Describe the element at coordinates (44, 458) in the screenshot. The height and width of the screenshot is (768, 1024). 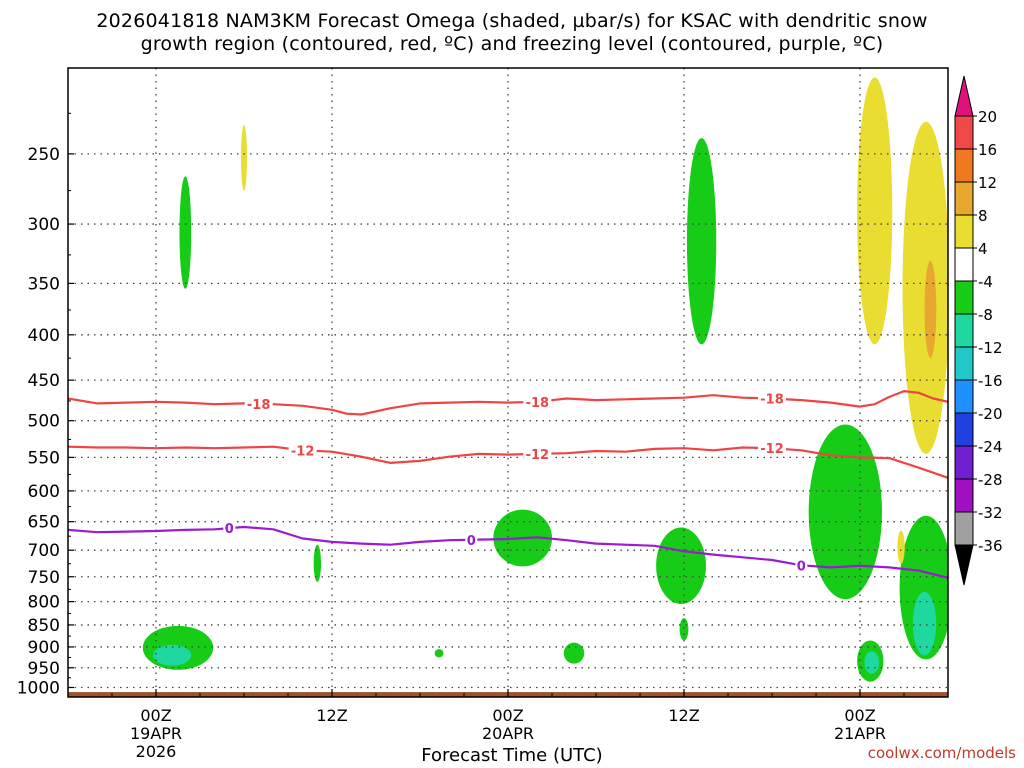
I see `y-tick-label: 550` at that location.